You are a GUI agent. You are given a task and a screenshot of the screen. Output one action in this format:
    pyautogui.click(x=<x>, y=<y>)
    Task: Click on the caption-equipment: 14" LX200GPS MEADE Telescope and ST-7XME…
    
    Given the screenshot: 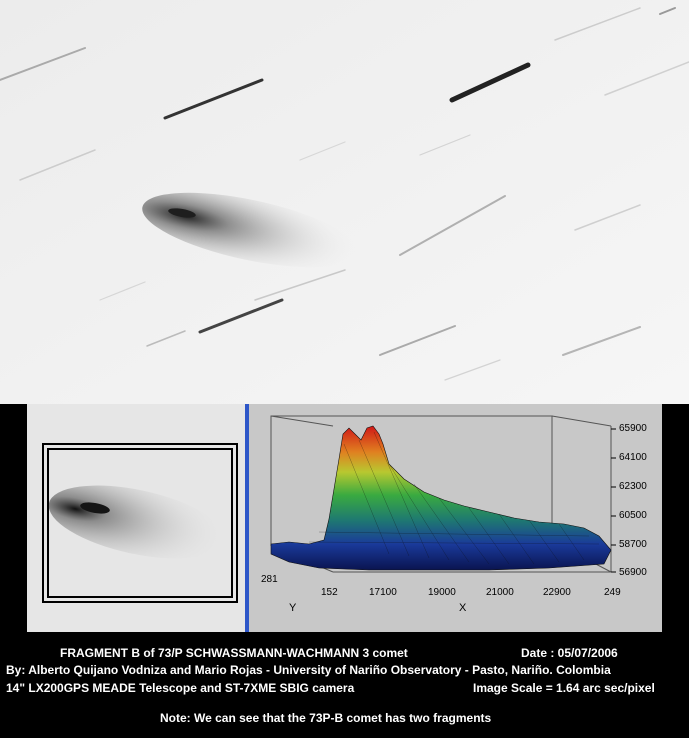 What is the action you would take?
    pyautogui.click(x=180, y=688)
    